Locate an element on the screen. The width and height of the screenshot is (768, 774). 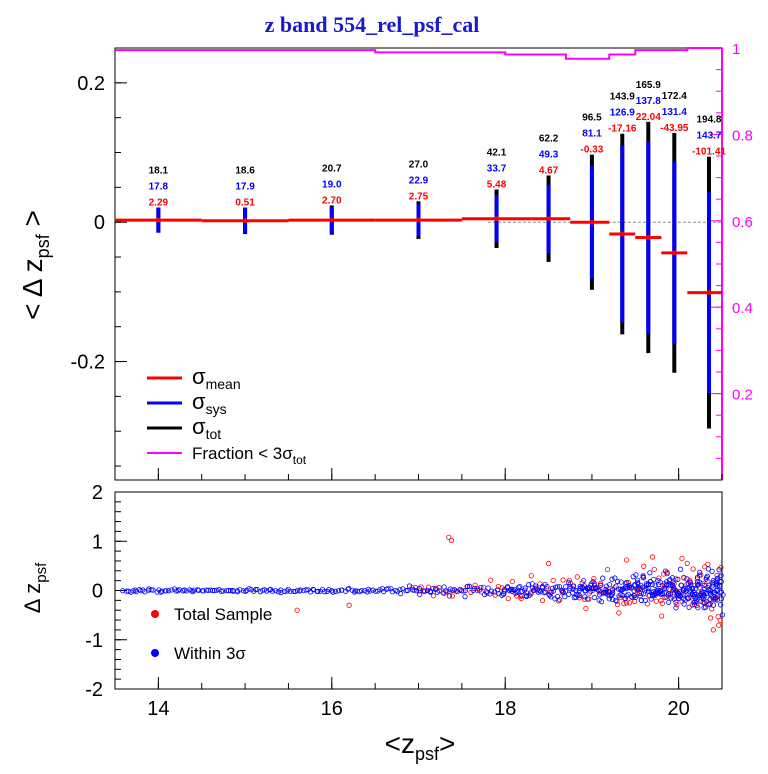
legend-fraction: Fraction < 3σtot is located at coordinates (249, 455).